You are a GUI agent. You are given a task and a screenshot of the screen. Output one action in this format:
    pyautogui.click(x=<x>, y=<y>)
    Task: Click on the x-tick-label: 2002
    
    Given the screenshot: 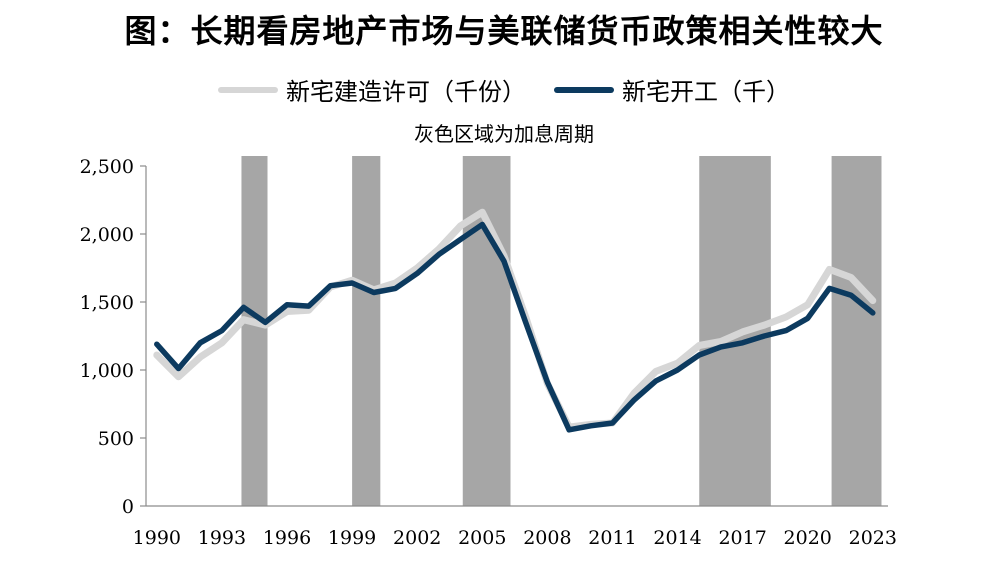 What is the action you would take?
    pyautogui.click(x=417, y=538)
    